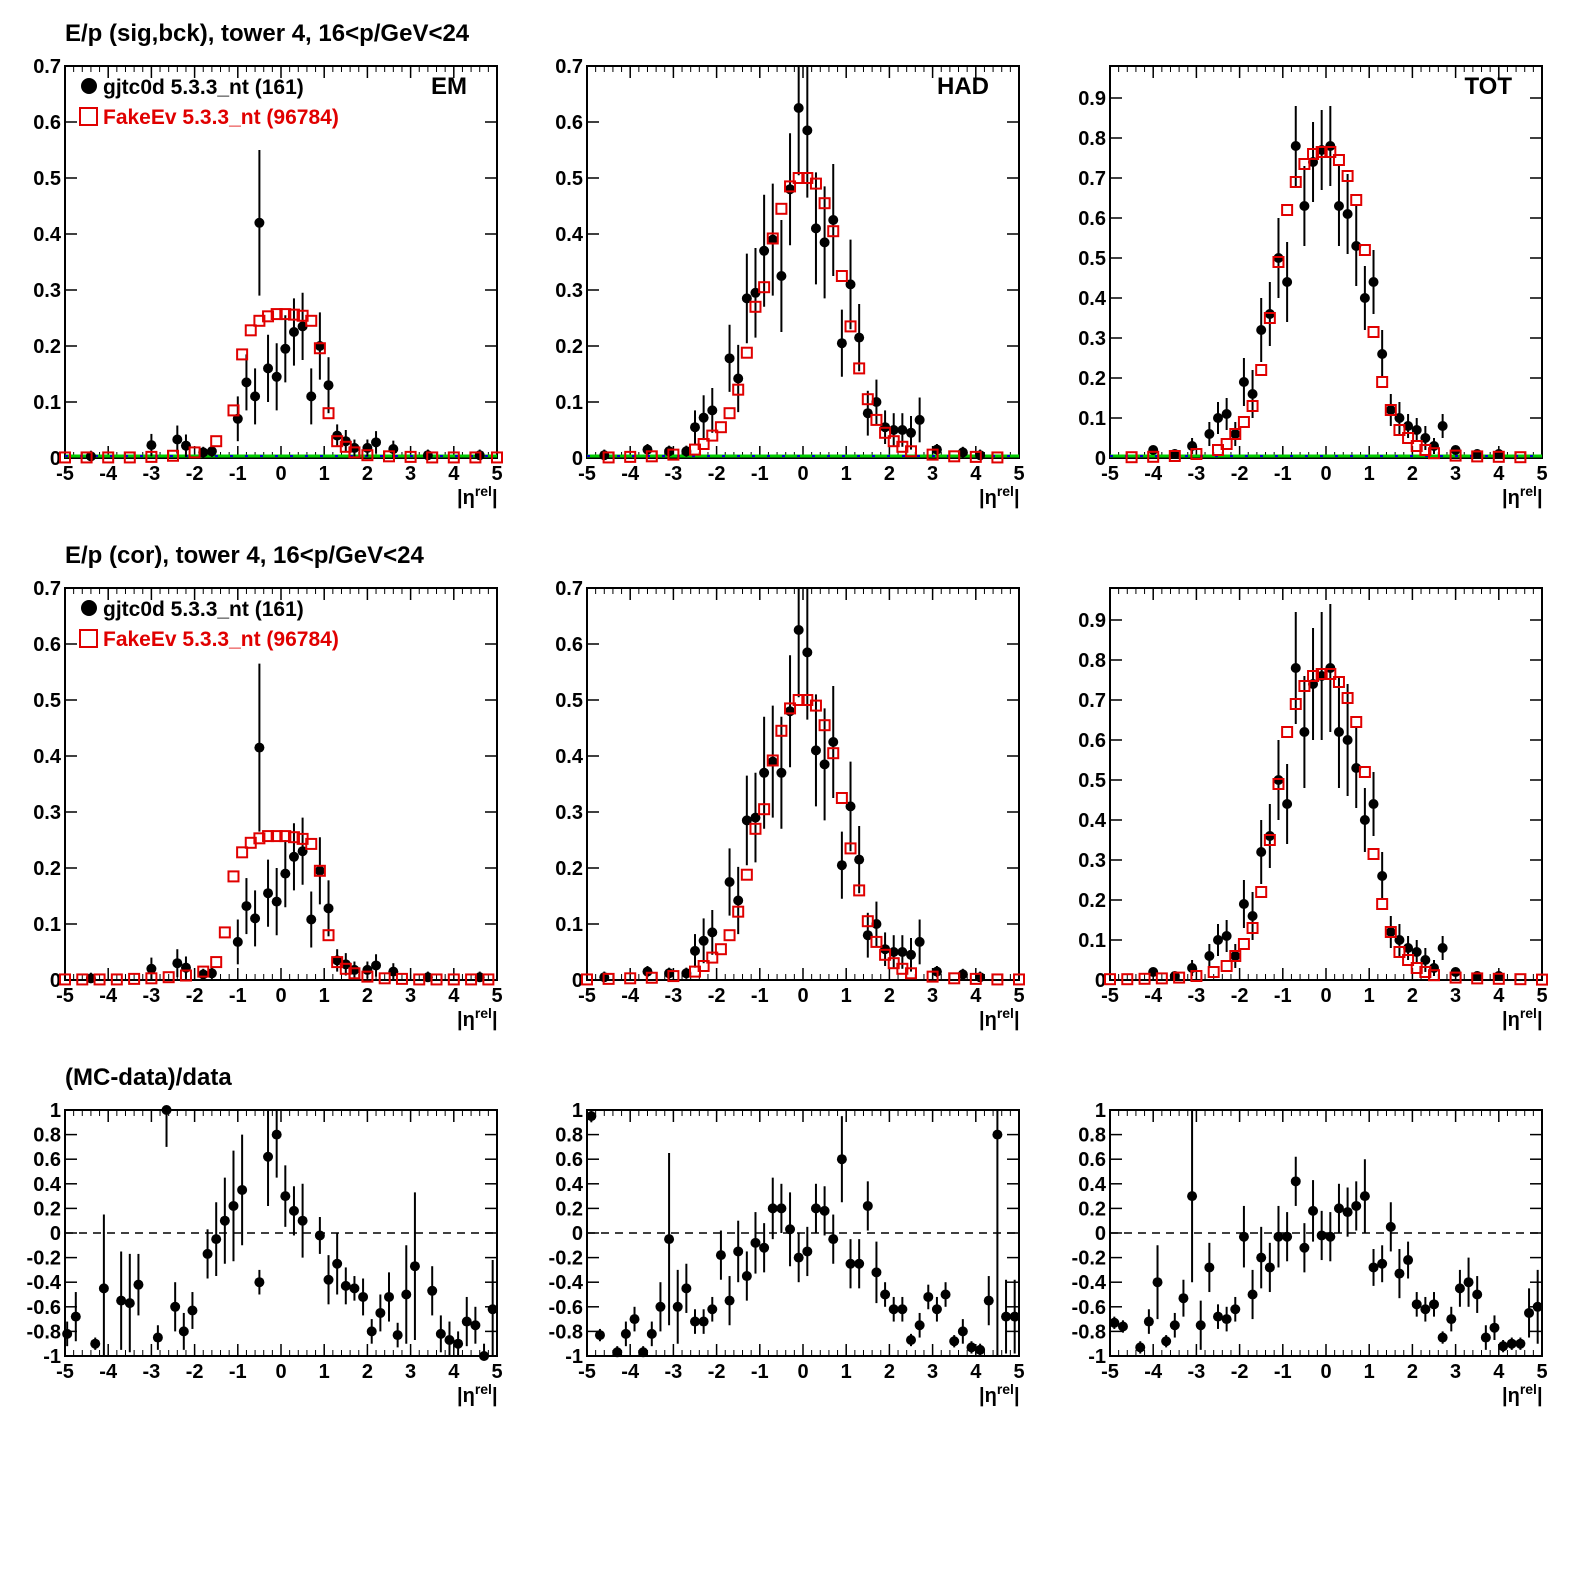 This screenshot has height=1575, width=1575. Describe the element at coordinates (47, 291) in the screenshot. I see `y-tick-label: 0.3` at that location.